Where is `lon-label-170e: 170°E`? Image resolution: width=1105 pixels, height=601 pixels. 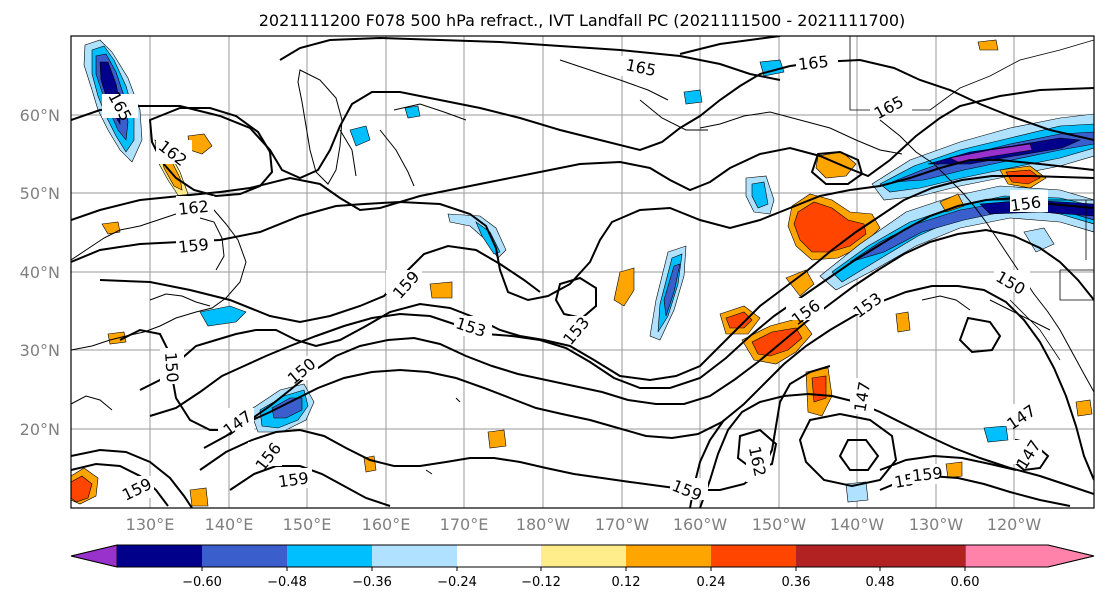 lon-label-170e: 170°E is located at coordinates (464, 524).